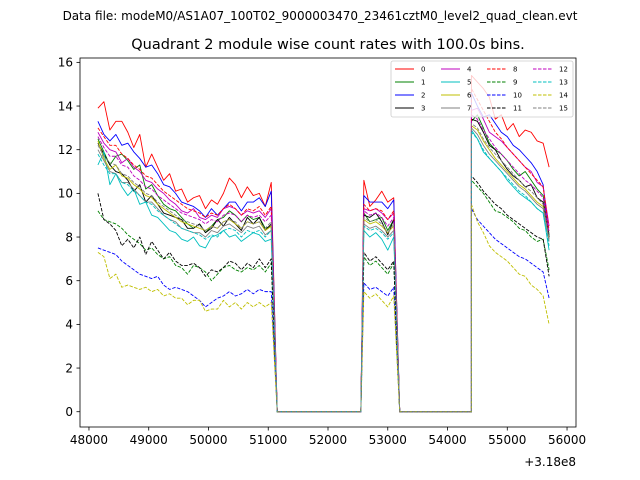  I want to click on legend-label-15: 15, so click(563, 109).